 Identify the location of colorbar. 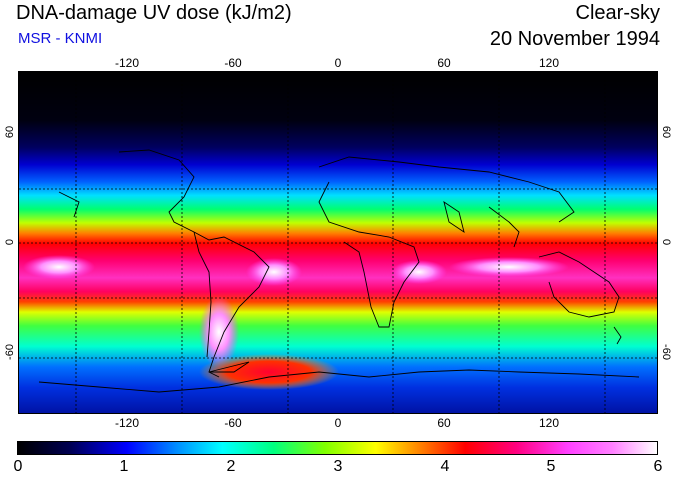
(337, 448).